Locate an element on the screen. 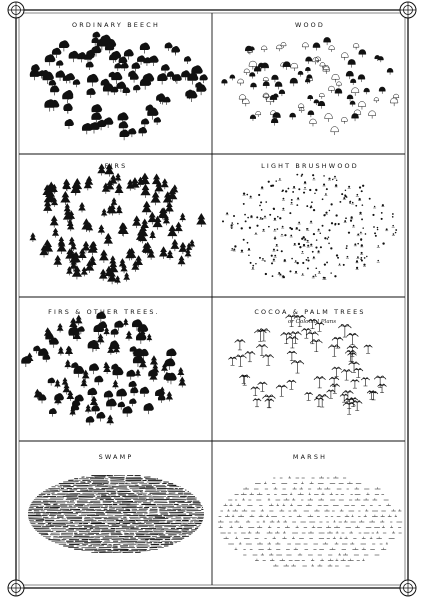  brushwood-symbol-field is located at coordinates (309, 226).